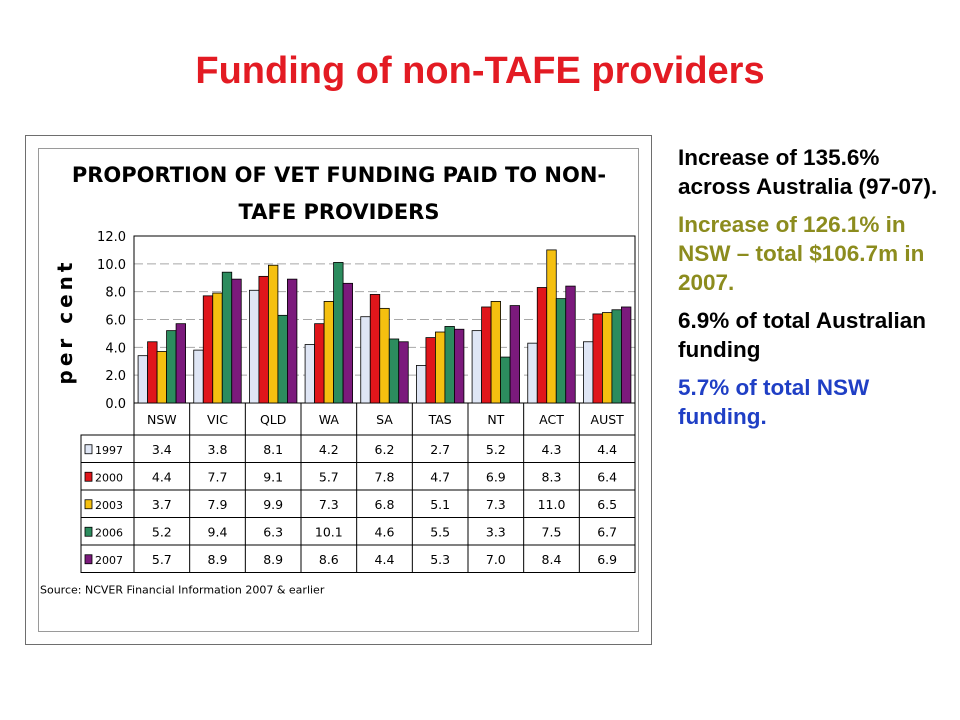  What do you see at coordinates (227, 337) in the screenshot?
I see `bar-2006-VIC` at bounding box center [227, 337].